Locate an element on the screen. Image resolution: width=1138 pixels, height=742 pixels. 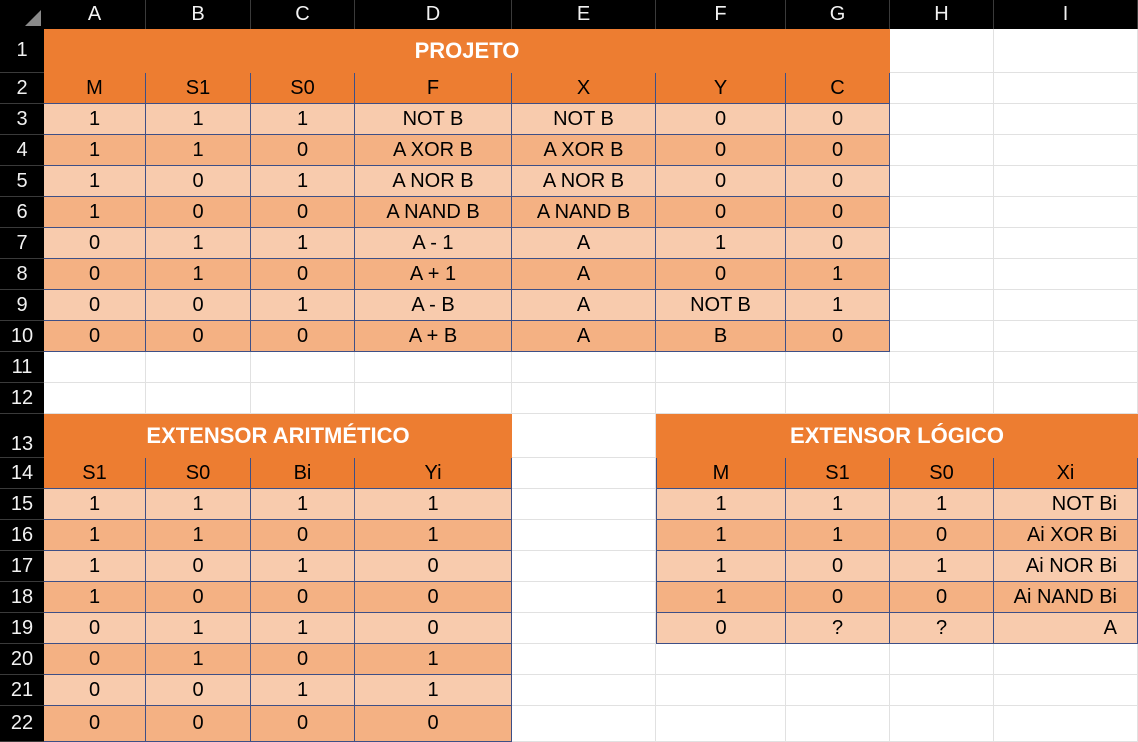
logico-col-header: S1 is located at coordinates (838, 473).